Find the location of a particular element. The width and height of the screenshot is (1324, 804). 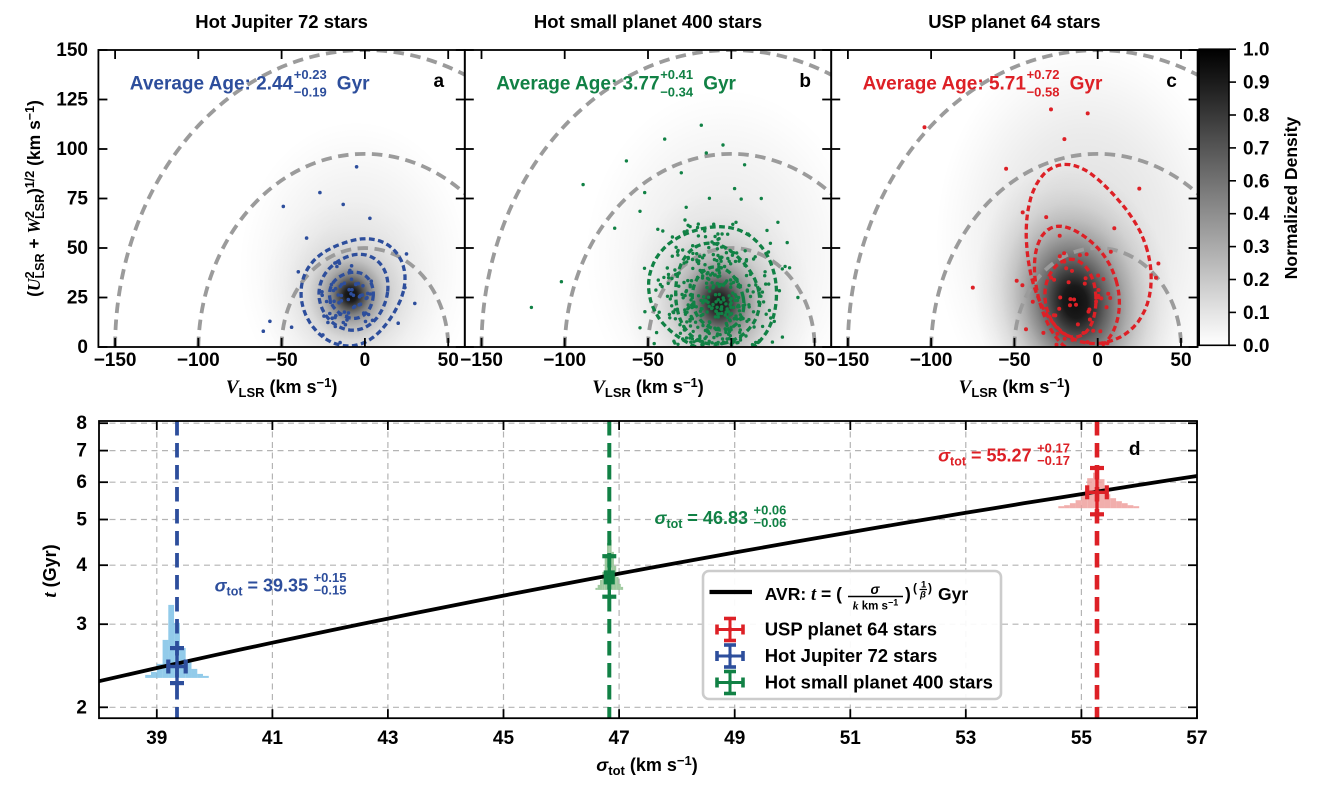

svg-text: 4 is located at coordinates (81, 565).